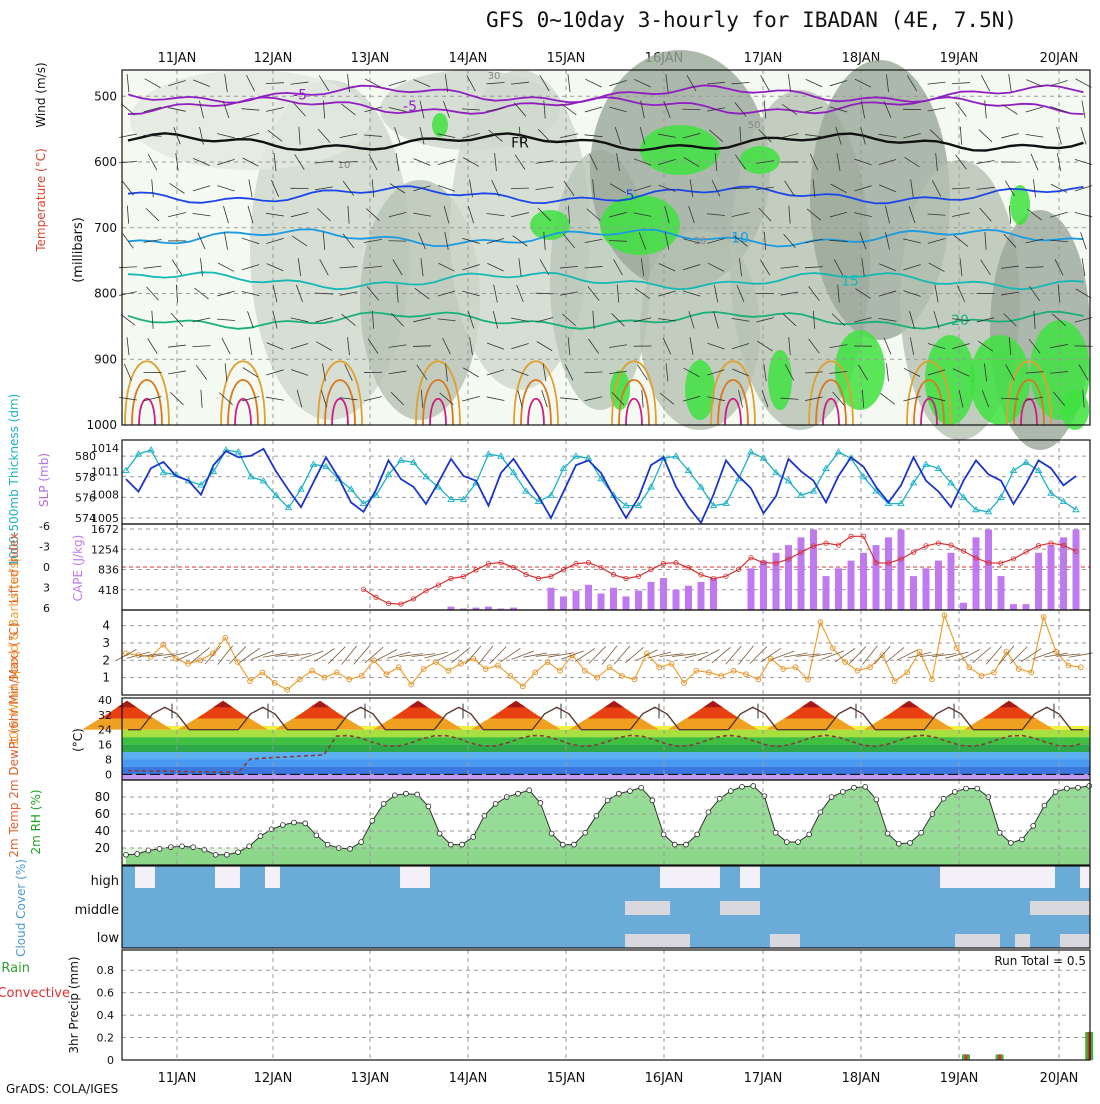  What do you see at coordinates (105, 745) in the screenshot?
I see `temp-tick-label: 16` at bounding box center [105, 745].